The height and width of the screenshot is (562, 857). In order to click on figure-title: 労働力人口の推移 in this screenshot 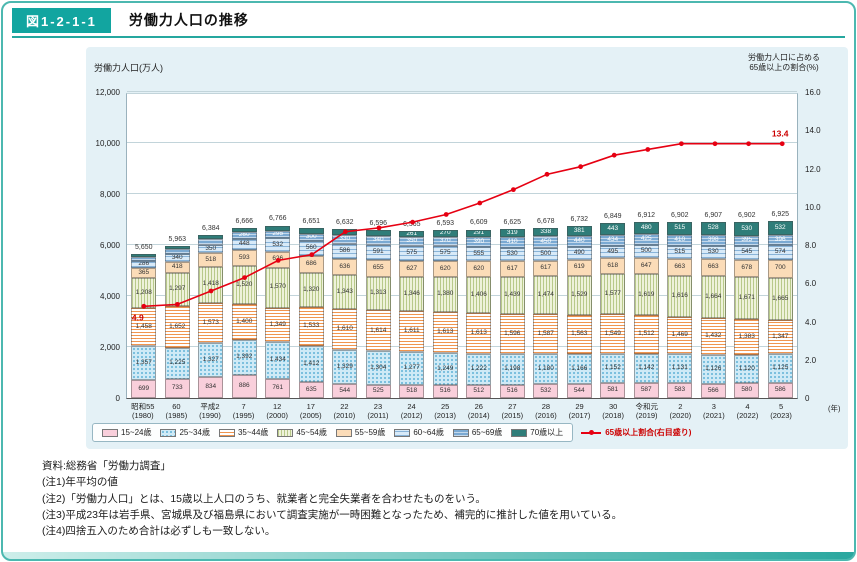, I will do `click(188, 20)`.